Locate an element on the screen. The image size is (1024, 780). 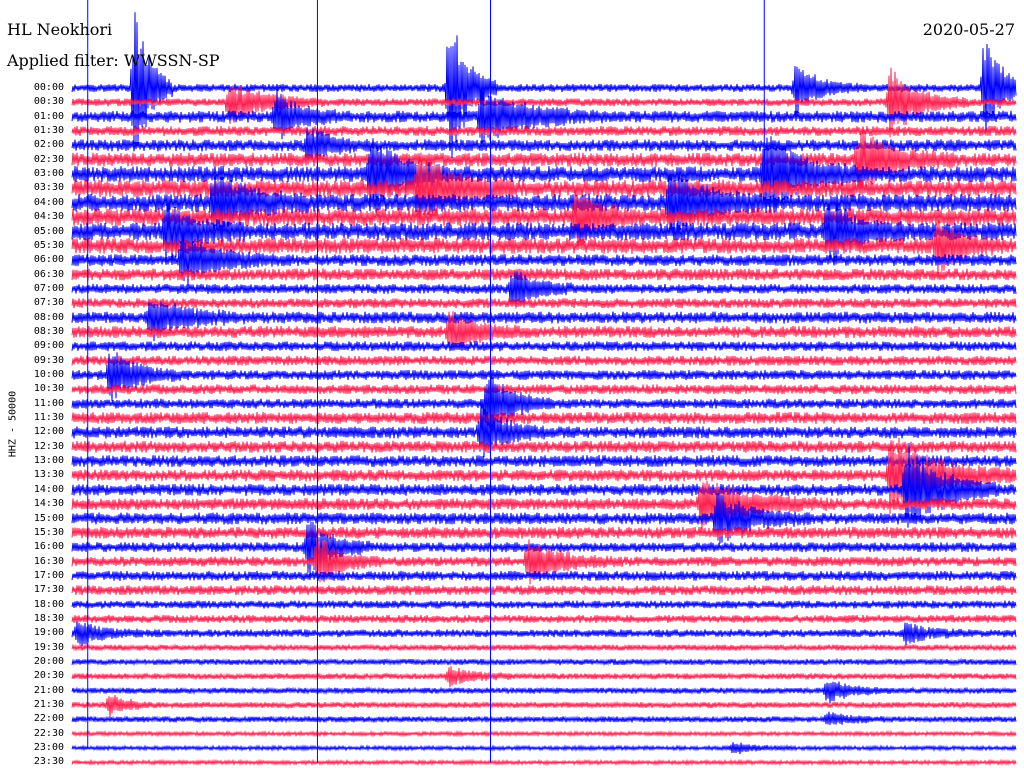
time-tick-label: 11:30 is located at coordinates (48, 418).